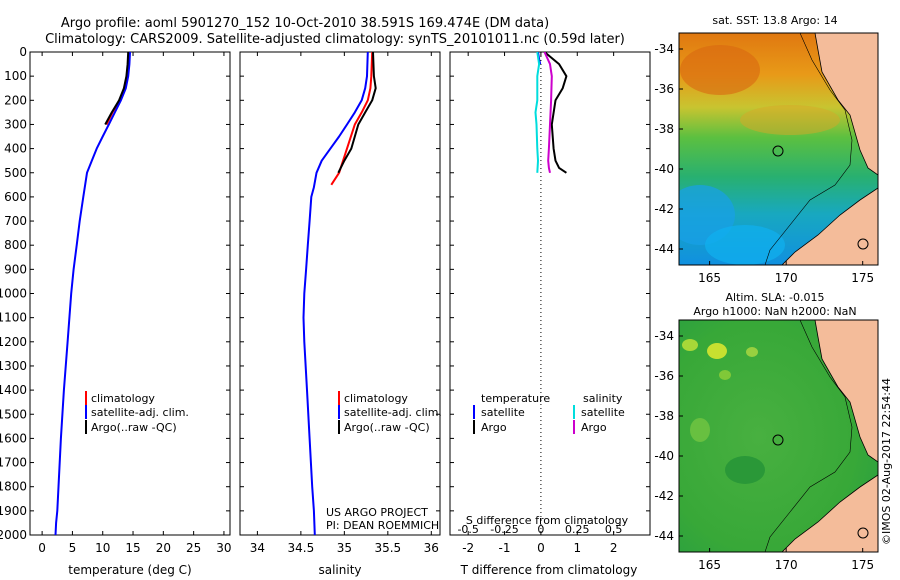  Describe the element at coordinates (13, 414) in the screenshot. I see `depth-tick-label: 1500` at that location.